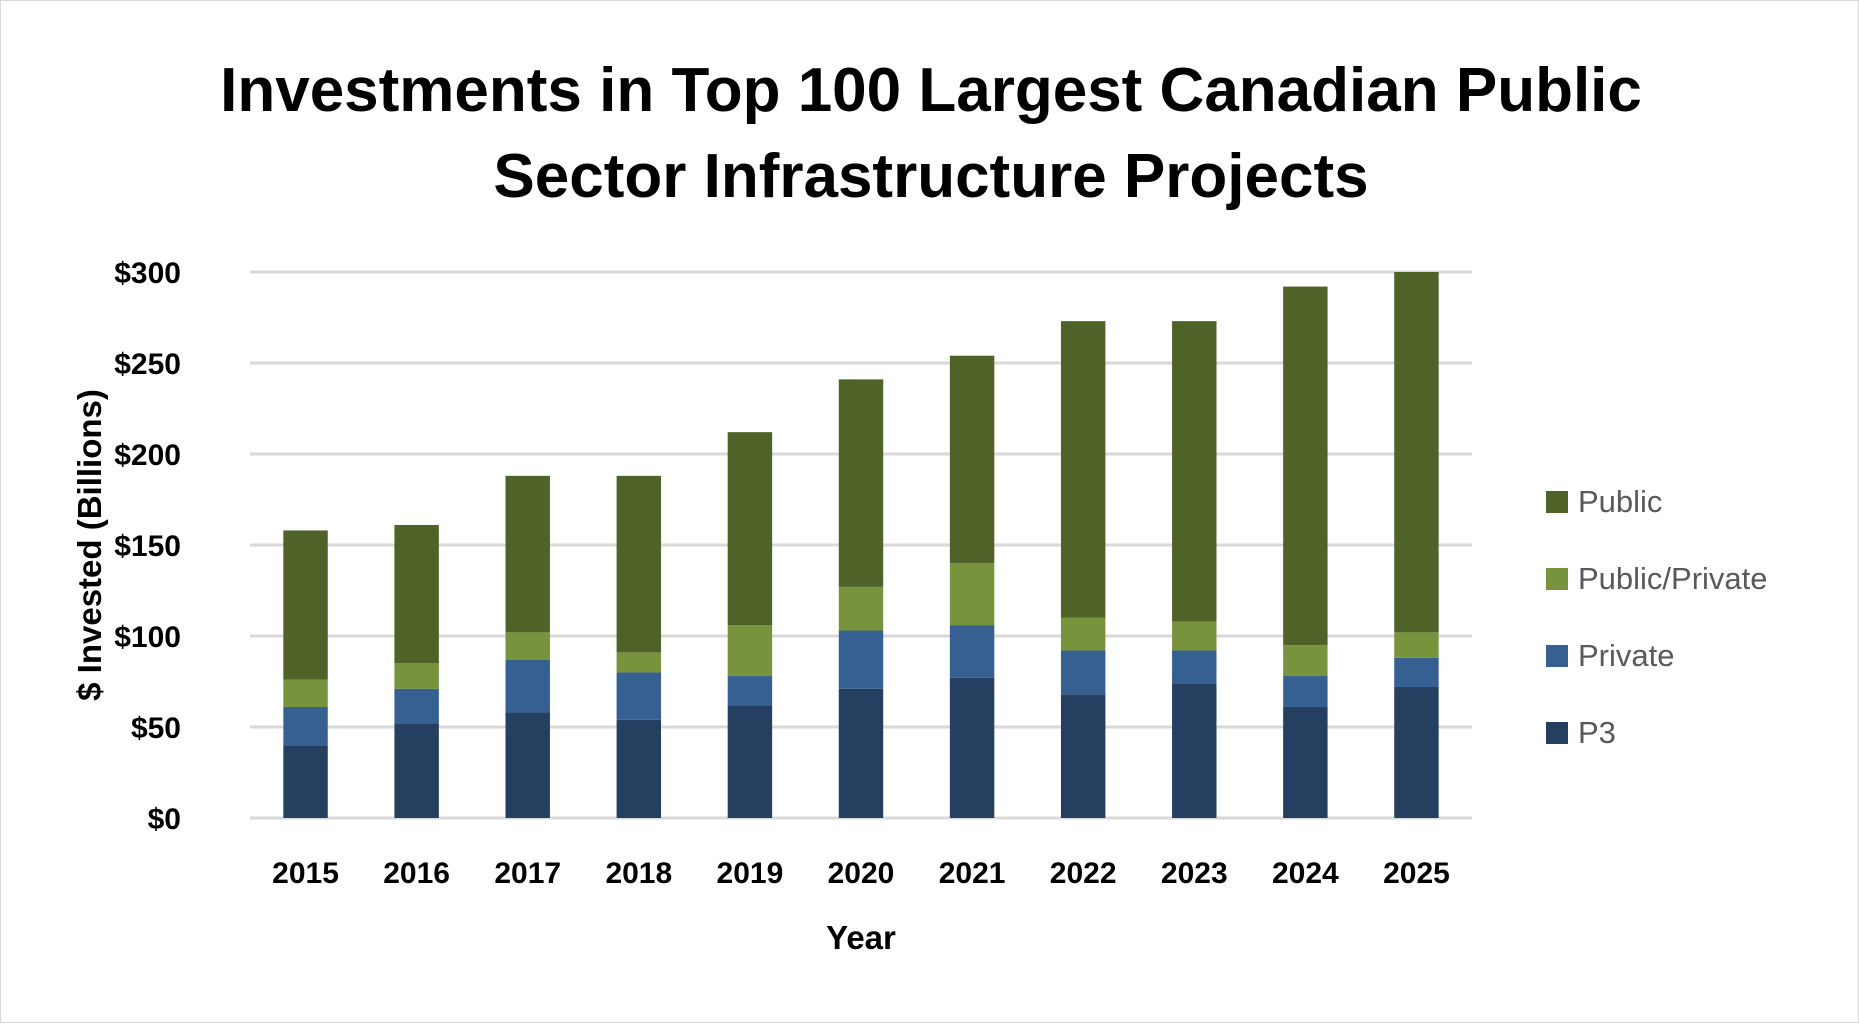  I want to click on bar-public-private-2019, so click(750, 651).